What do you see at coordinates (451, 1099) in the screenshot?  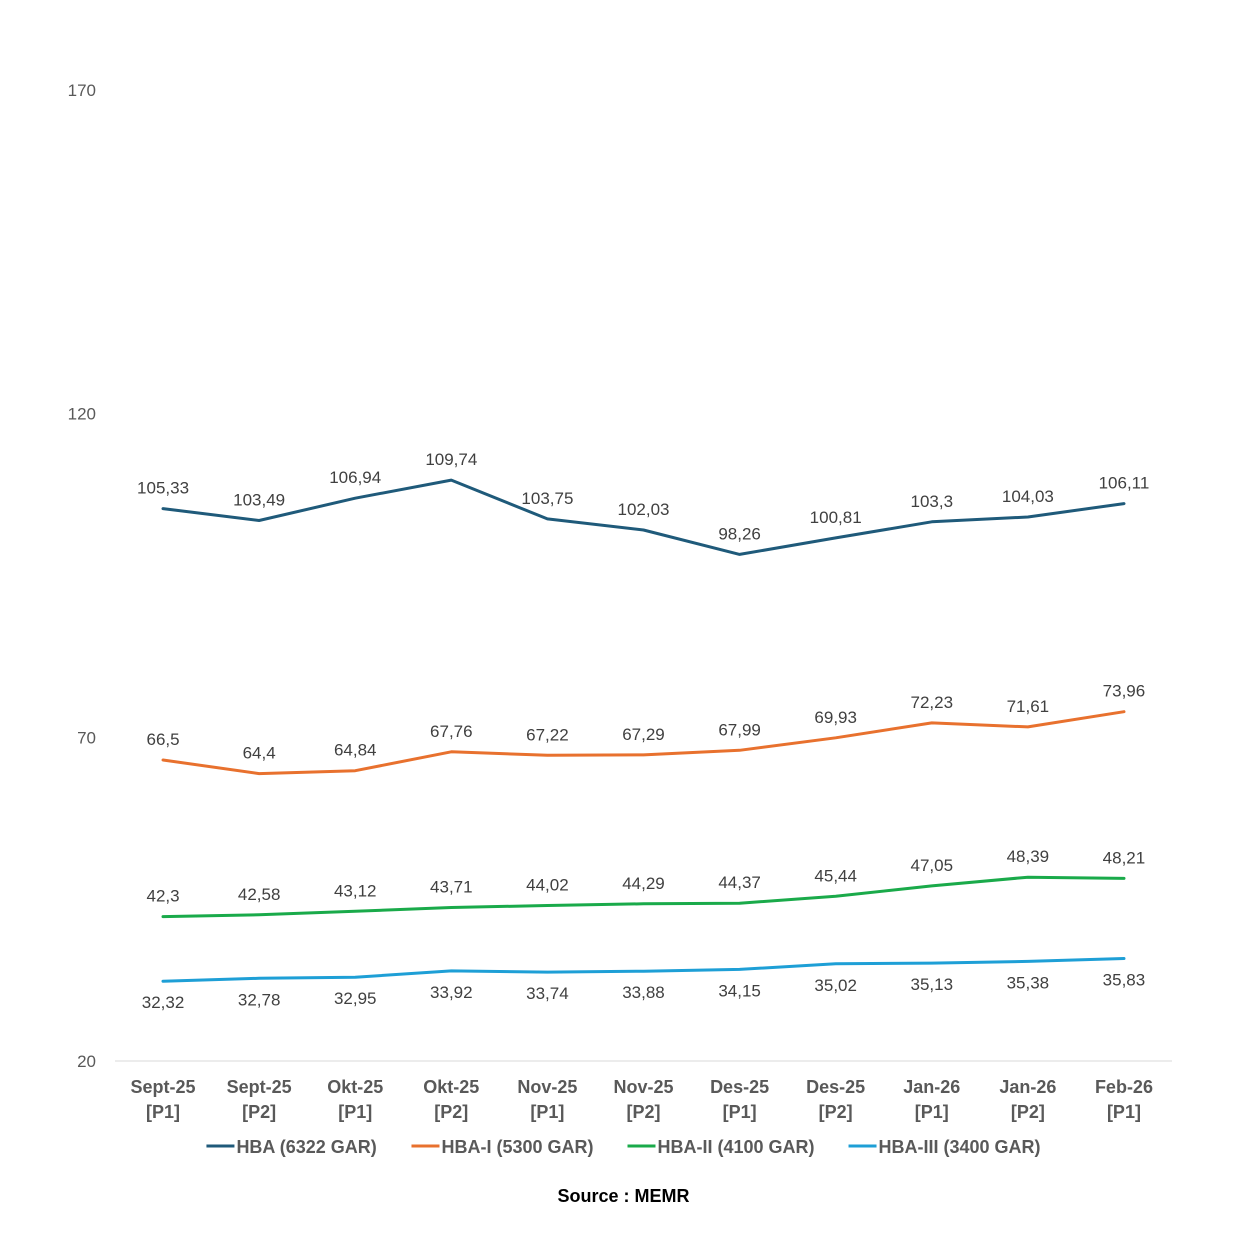 I see `x-tick-label: Okt-25 [P2]` at bounding box center [451, 1099].